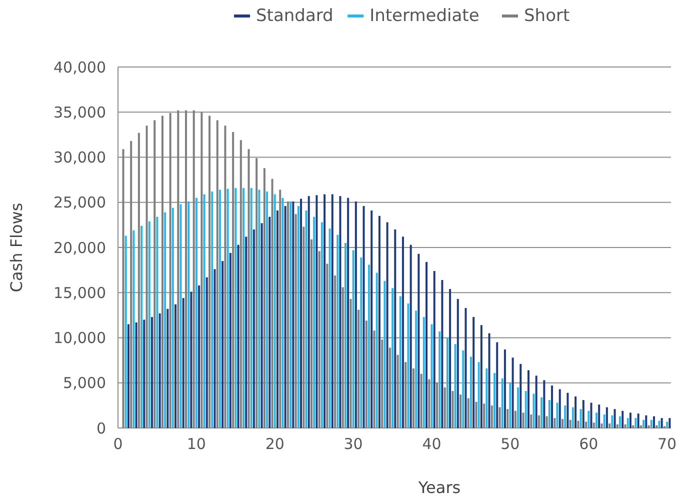  What do you see at coordinates (510, 444) in the screenshot?
I see `x-tick-label: 50` at bounding box center [510, 444].